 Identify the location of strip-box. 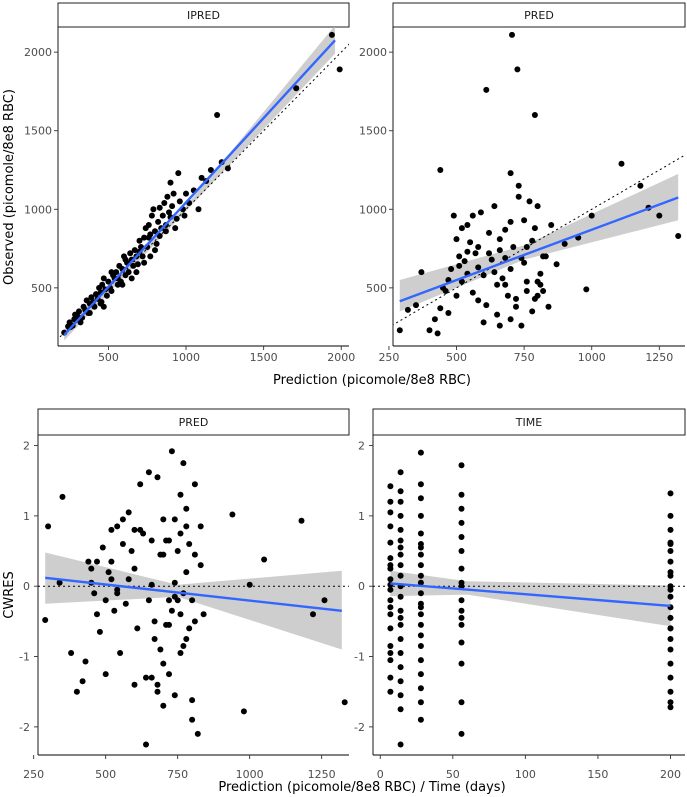
(203, 15).